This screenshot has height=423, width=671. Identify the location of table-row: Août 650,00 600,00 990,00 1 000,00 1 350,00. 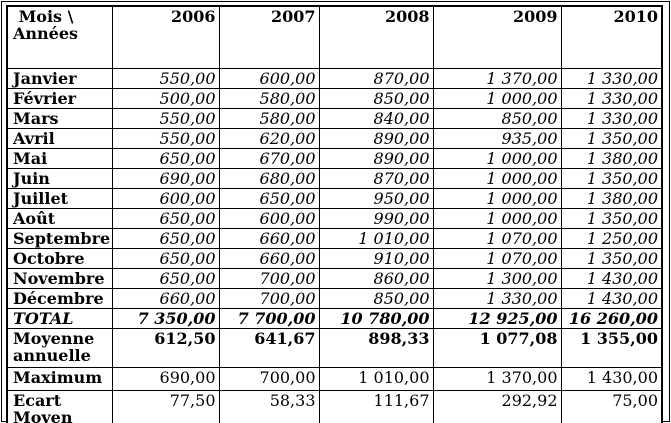
(334, 218).